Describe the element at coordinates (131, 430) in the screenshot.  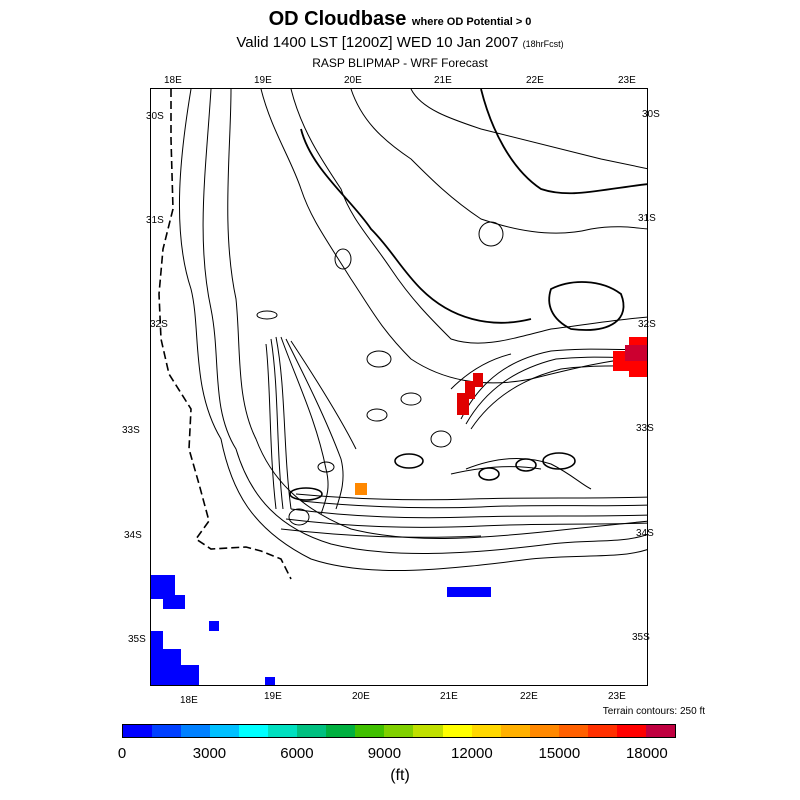
I see `lat-left-33s: 33S` at that location.